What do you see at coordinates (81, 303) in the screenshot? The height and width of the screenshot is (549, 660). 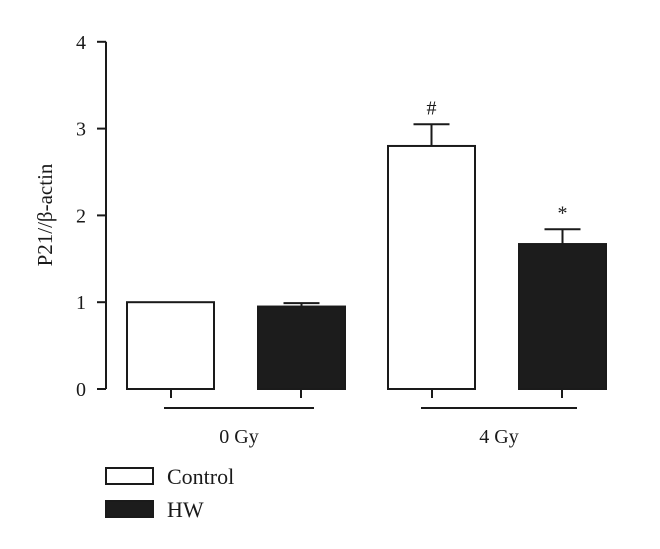 I see `y-tick-label: 1` at bounding box center [81, 303].